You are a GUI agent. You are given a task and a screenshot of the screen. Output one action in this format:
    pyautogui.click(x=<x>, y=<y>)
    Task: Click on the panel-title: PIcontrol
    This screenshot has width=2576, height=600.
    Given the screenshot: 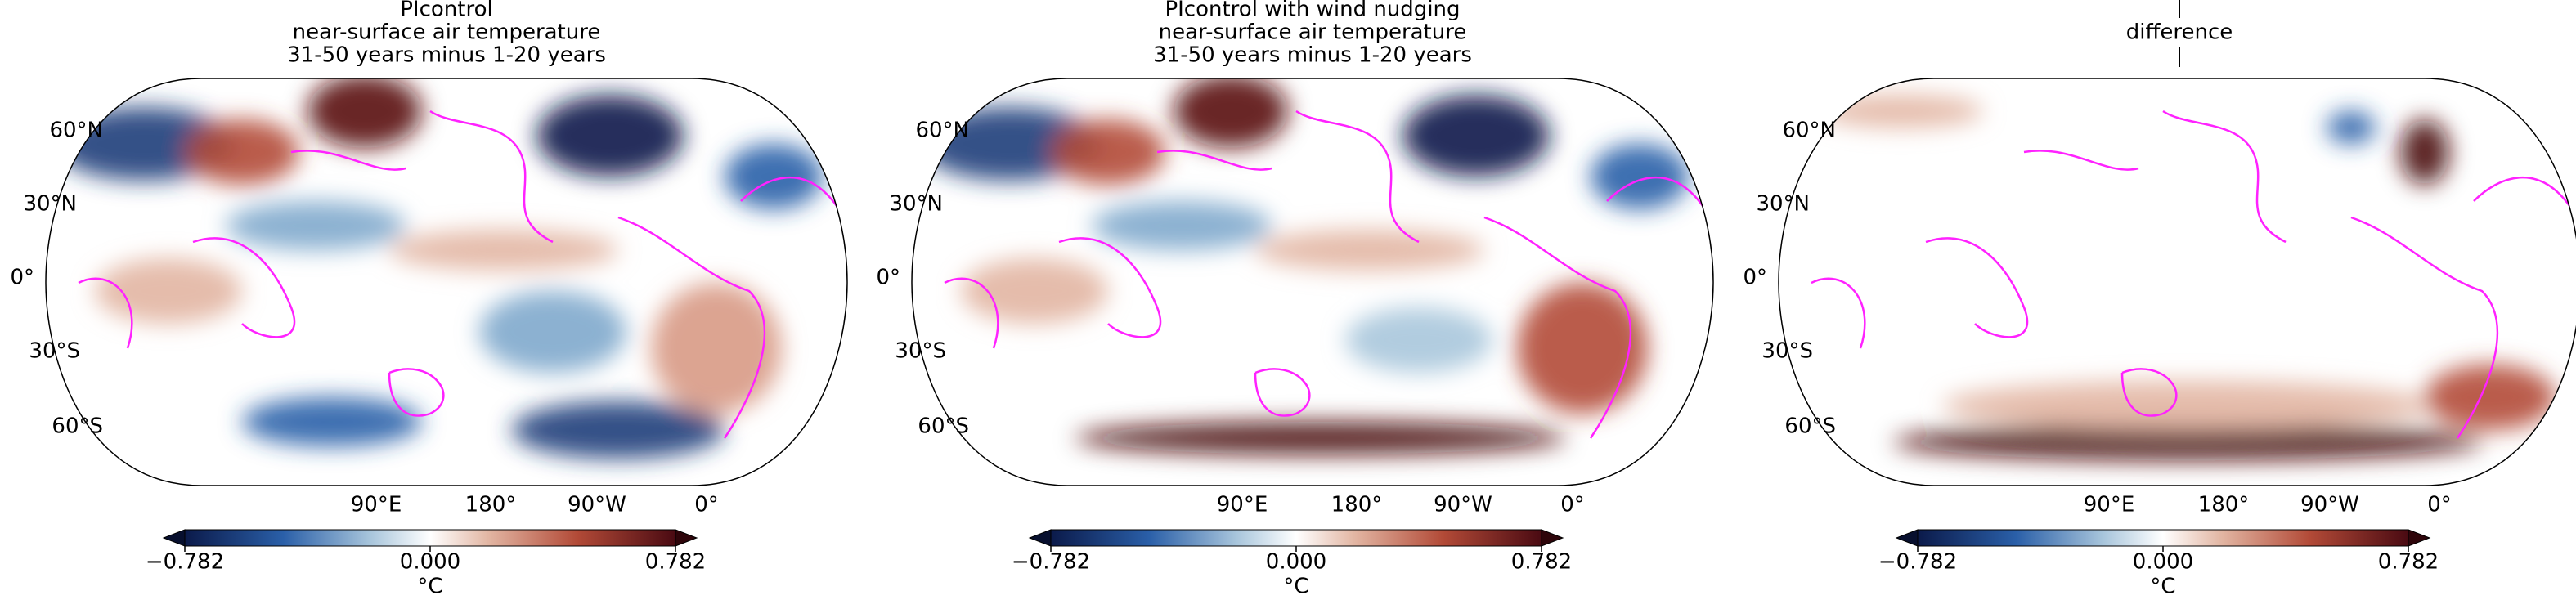 What is the action you would take?
    pyautogui.click(x=446, y=11)
    